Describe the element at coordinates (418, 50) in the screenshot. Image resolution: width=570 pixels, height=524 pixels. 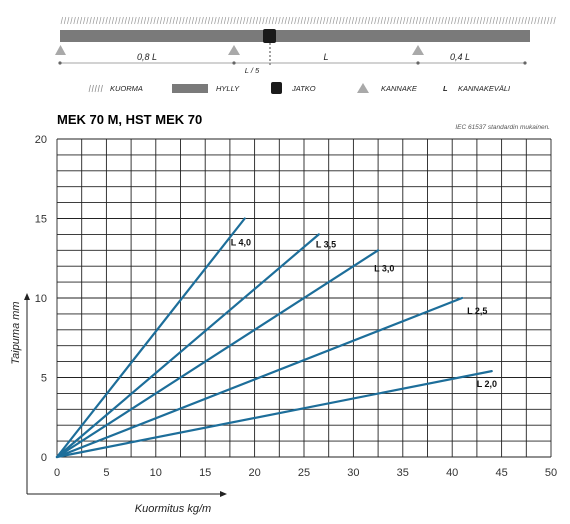
I see `bracket-3-triangle-icon` at that location.